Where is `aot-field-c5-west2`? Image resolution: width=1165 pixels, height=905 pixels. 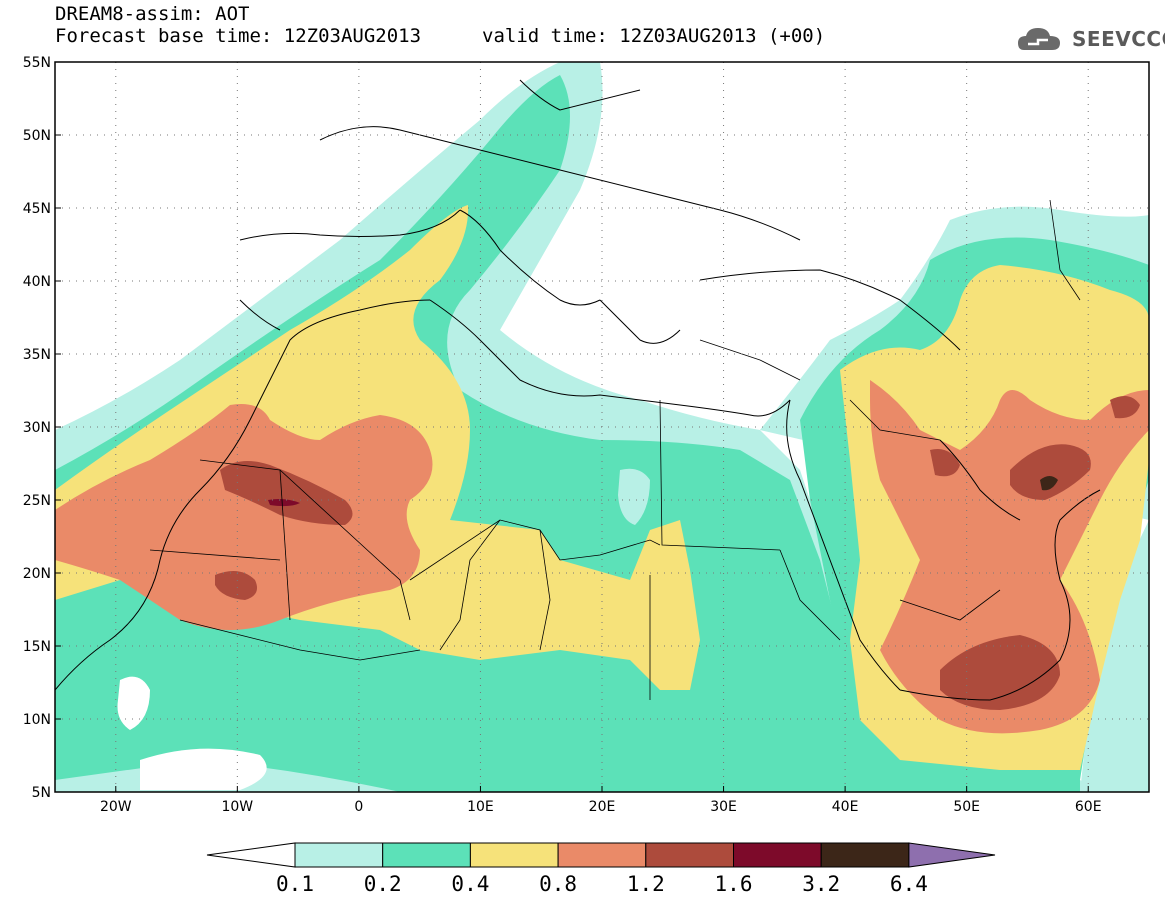 aot-field-c5-west2 is located at coordinates (236, 585).